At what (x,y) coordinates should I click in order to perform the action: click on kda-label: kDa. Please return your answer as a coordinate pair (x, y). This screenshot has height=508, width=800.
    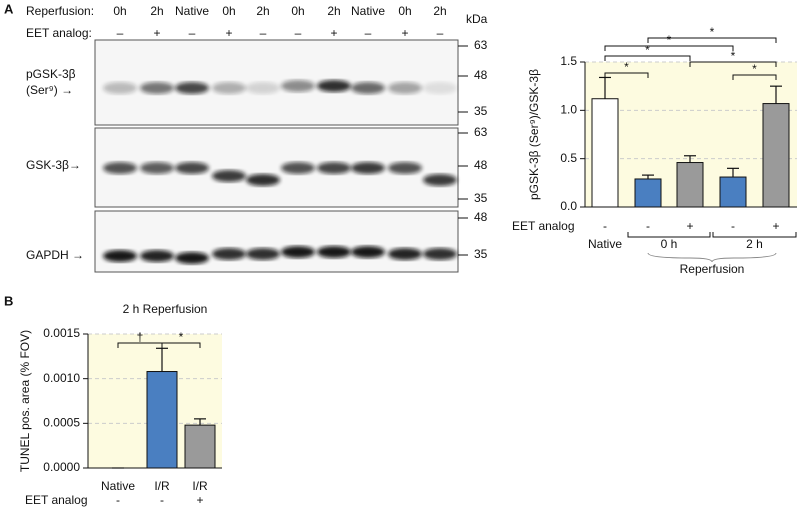
    Looking at the image, I should click on (477, 19).